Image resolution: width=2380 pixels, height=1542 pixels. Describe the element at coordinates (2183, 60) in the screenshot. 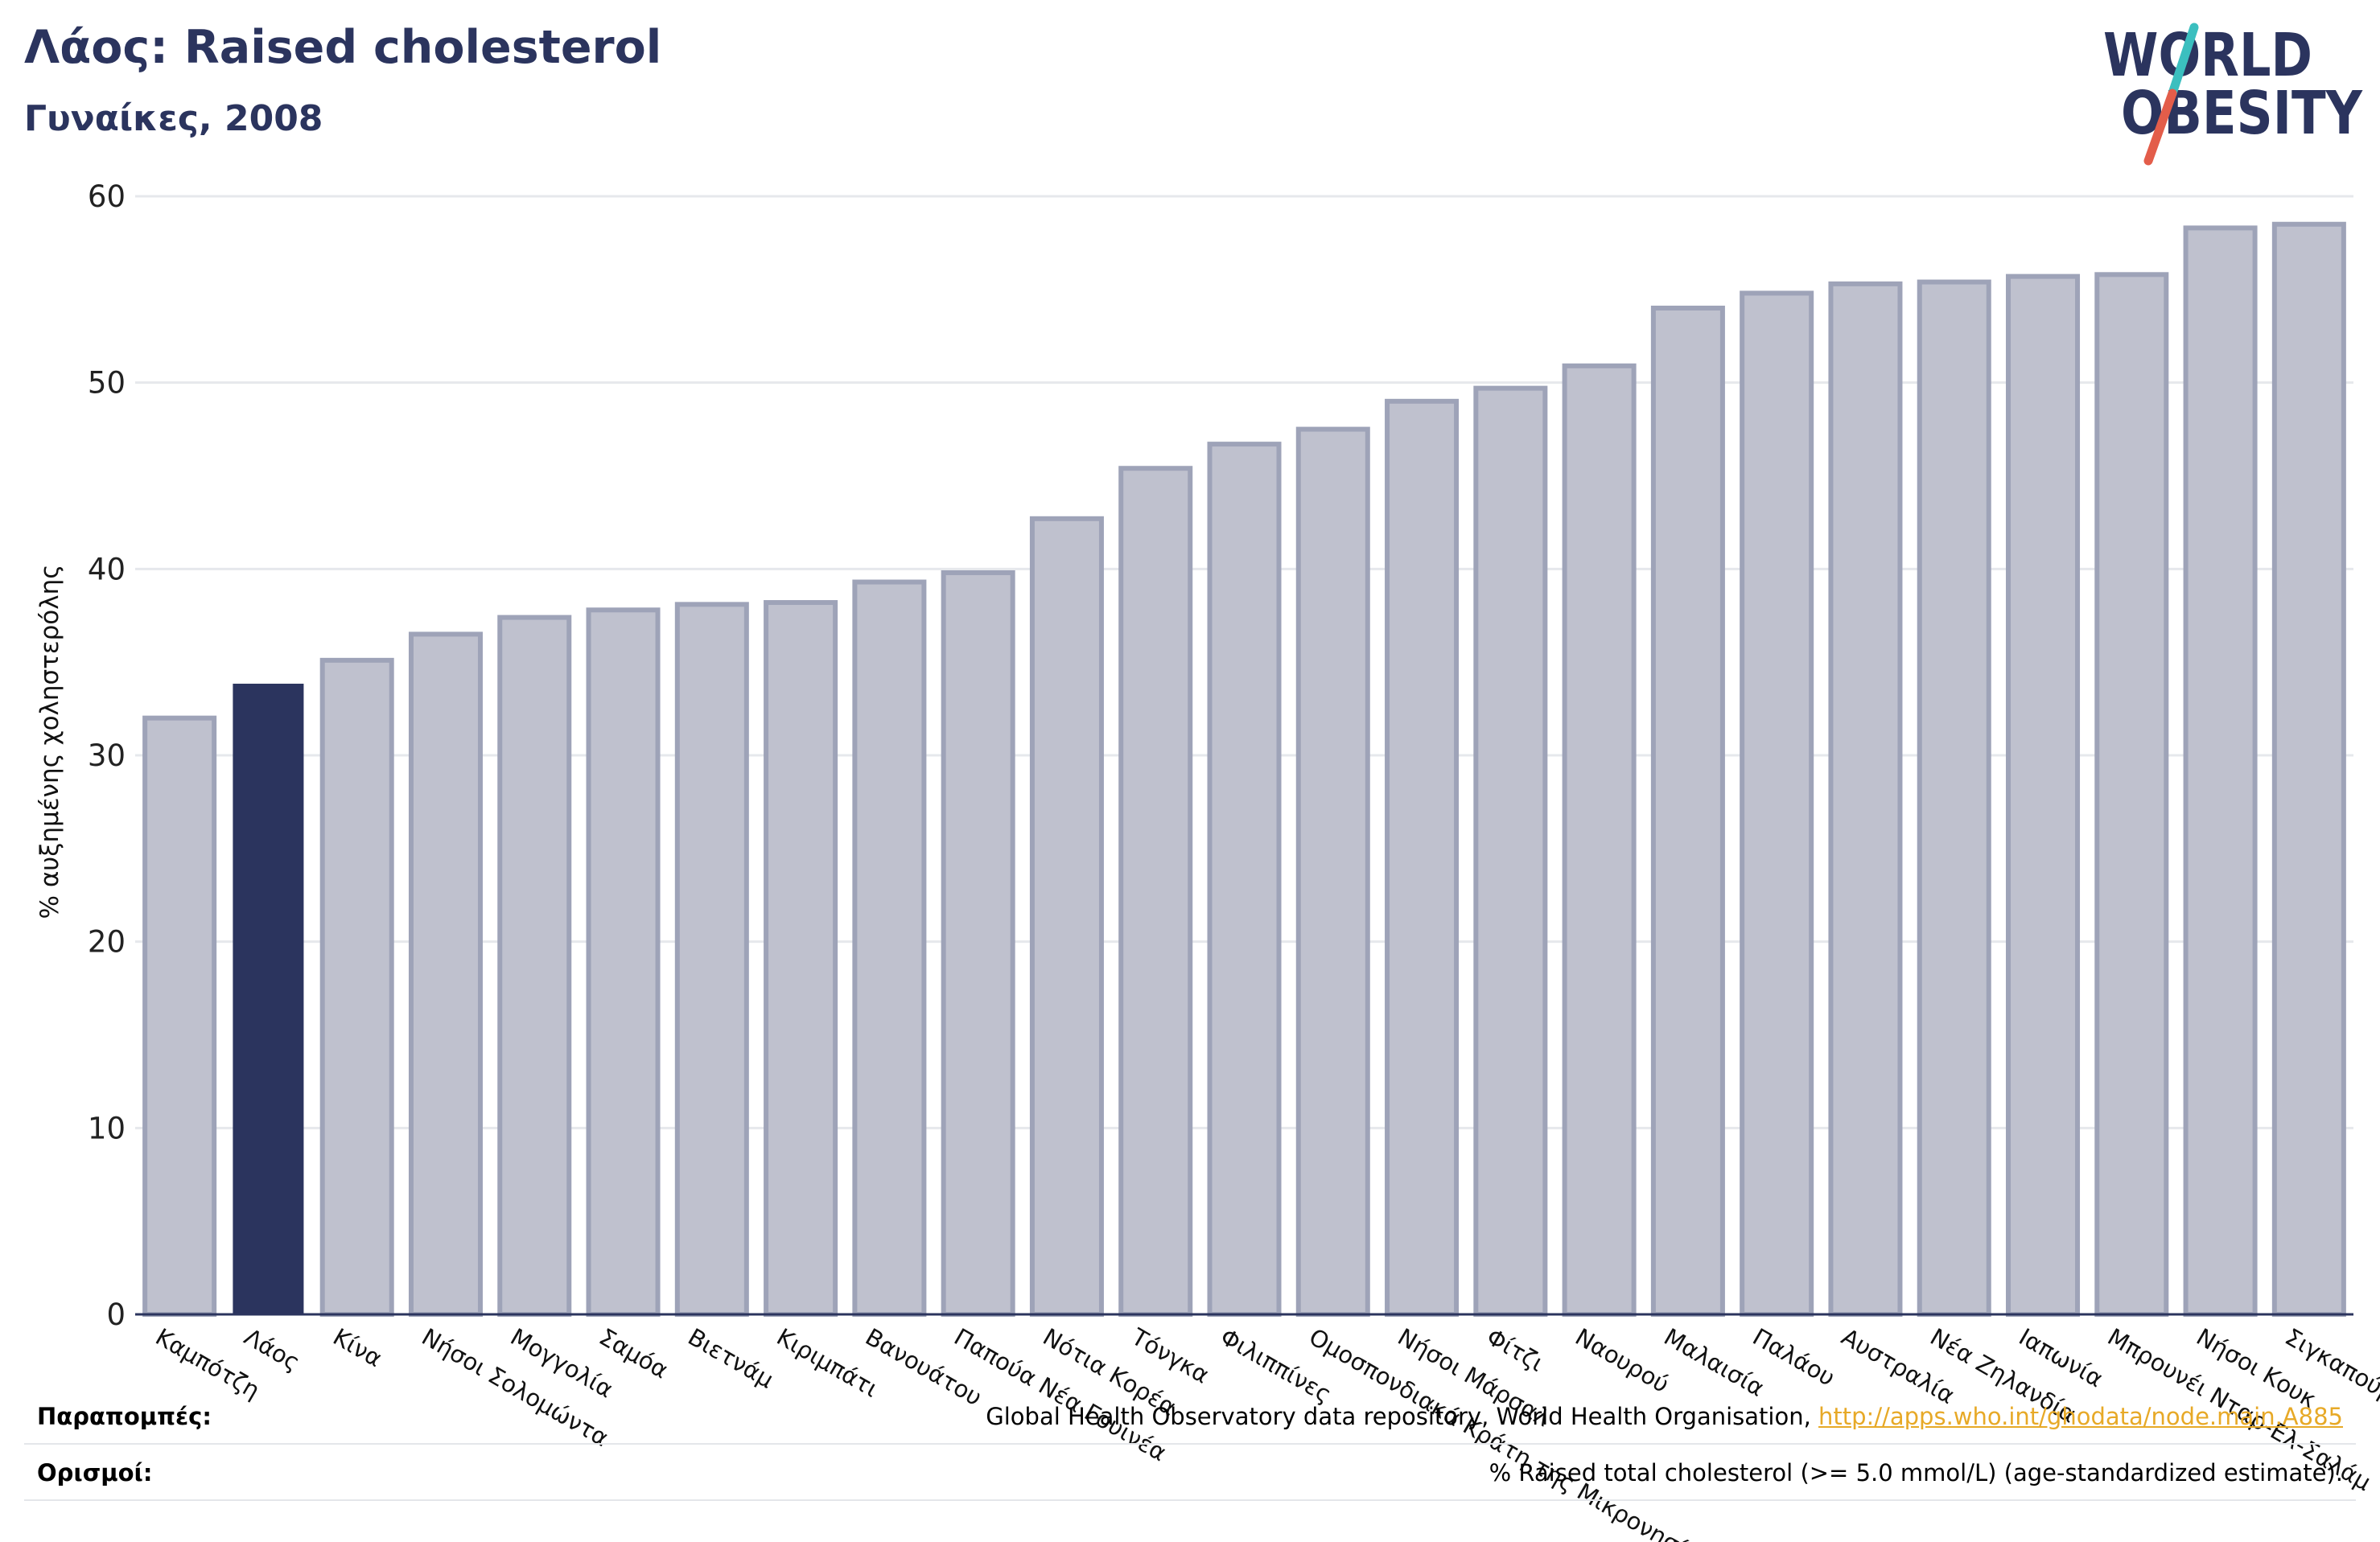

I see `logo-slash-teal` at that location.